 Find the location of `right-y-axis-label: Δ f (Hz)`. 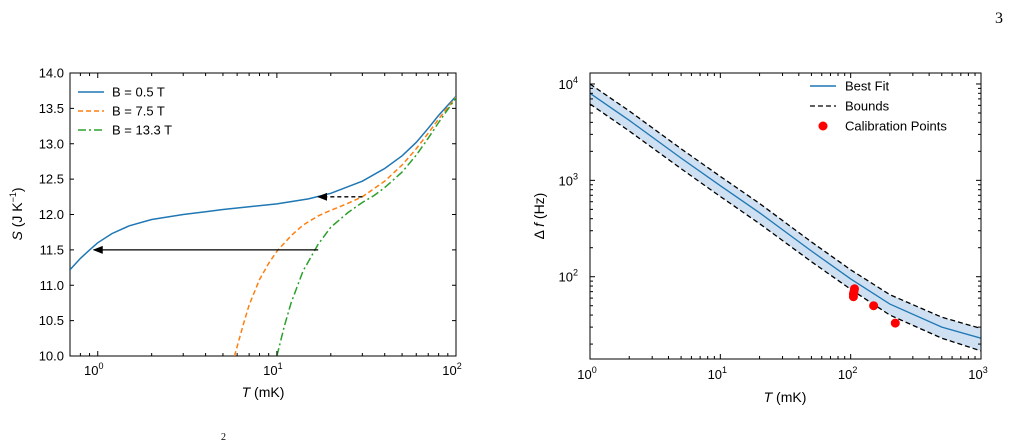

right-y-axis-label: Δ f (Hz) is located at coordinates (539, 216).